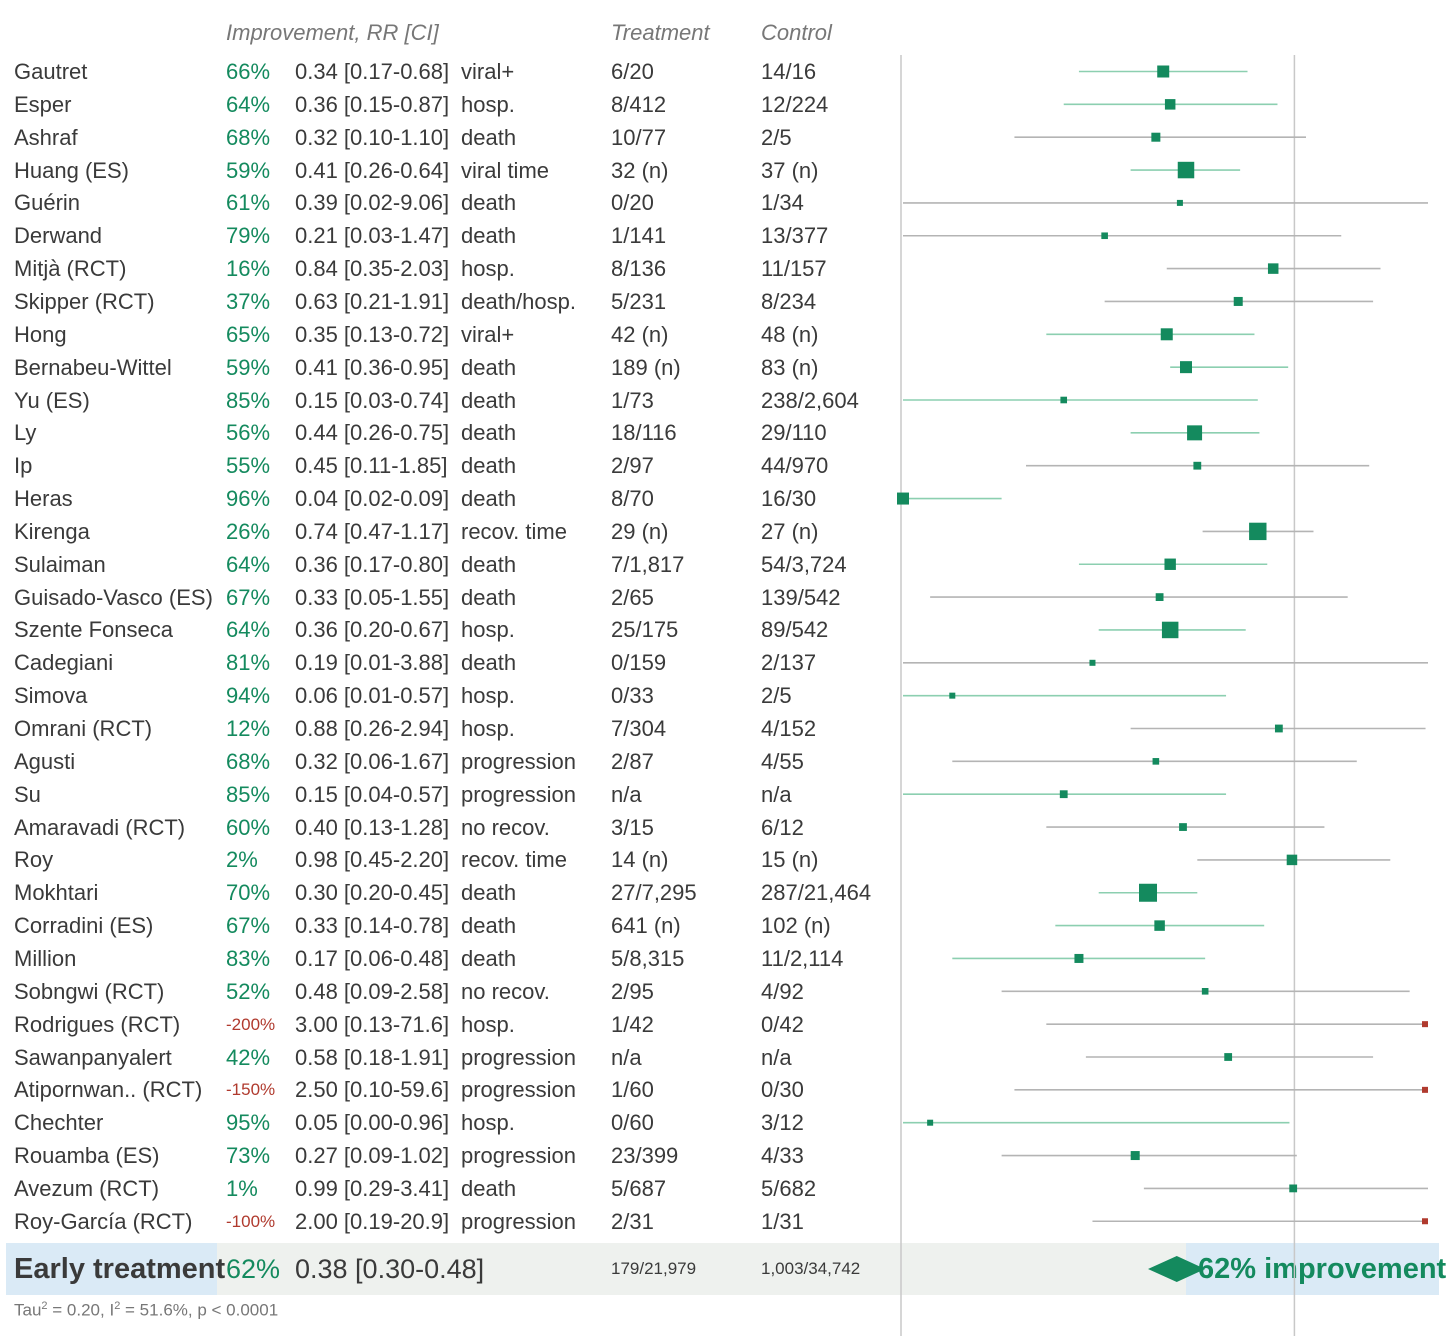 This screenshot has width=1456, height=1336. What do you see at coordinates (790, 860) in the screenshot?
I see `study-control: 15 (n)` at bounding box center [790, 860].